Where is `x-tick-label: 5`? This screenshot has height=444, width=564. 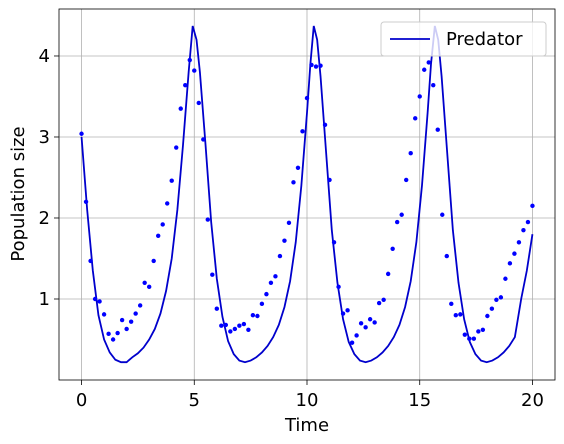 x-tick-label: 5 is located at coordinates (194, 400).